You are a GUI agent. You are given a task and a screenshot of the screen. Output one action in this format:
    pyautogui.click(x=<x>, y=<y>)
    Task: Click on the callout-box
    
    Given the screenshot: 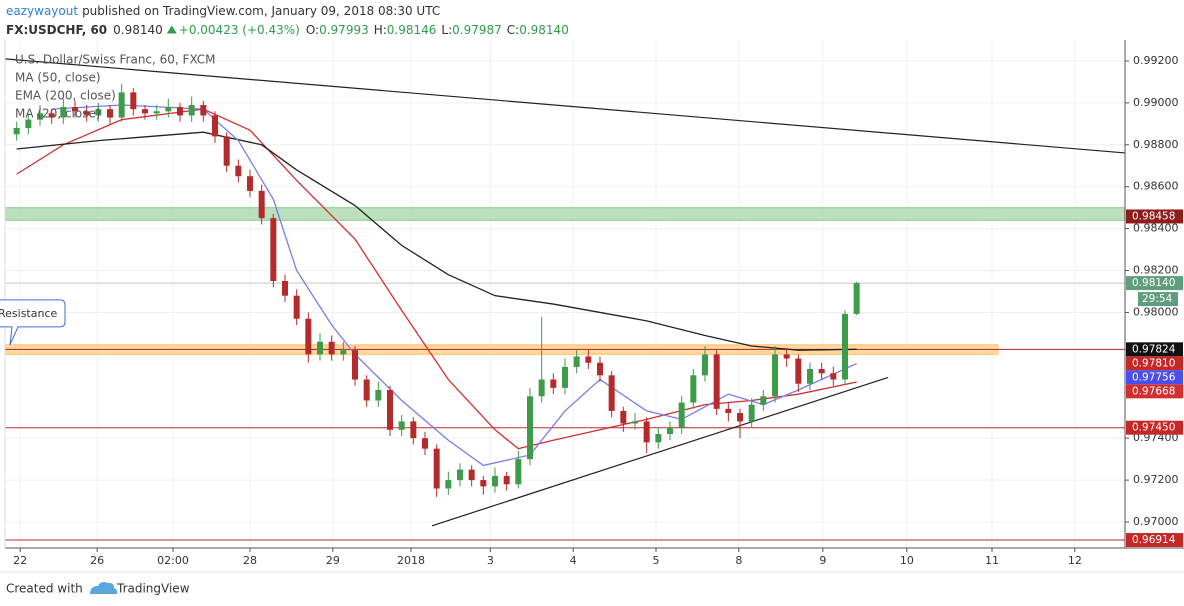 What is the action you would take?
    pyautogui.click(x=33, y=322)
    